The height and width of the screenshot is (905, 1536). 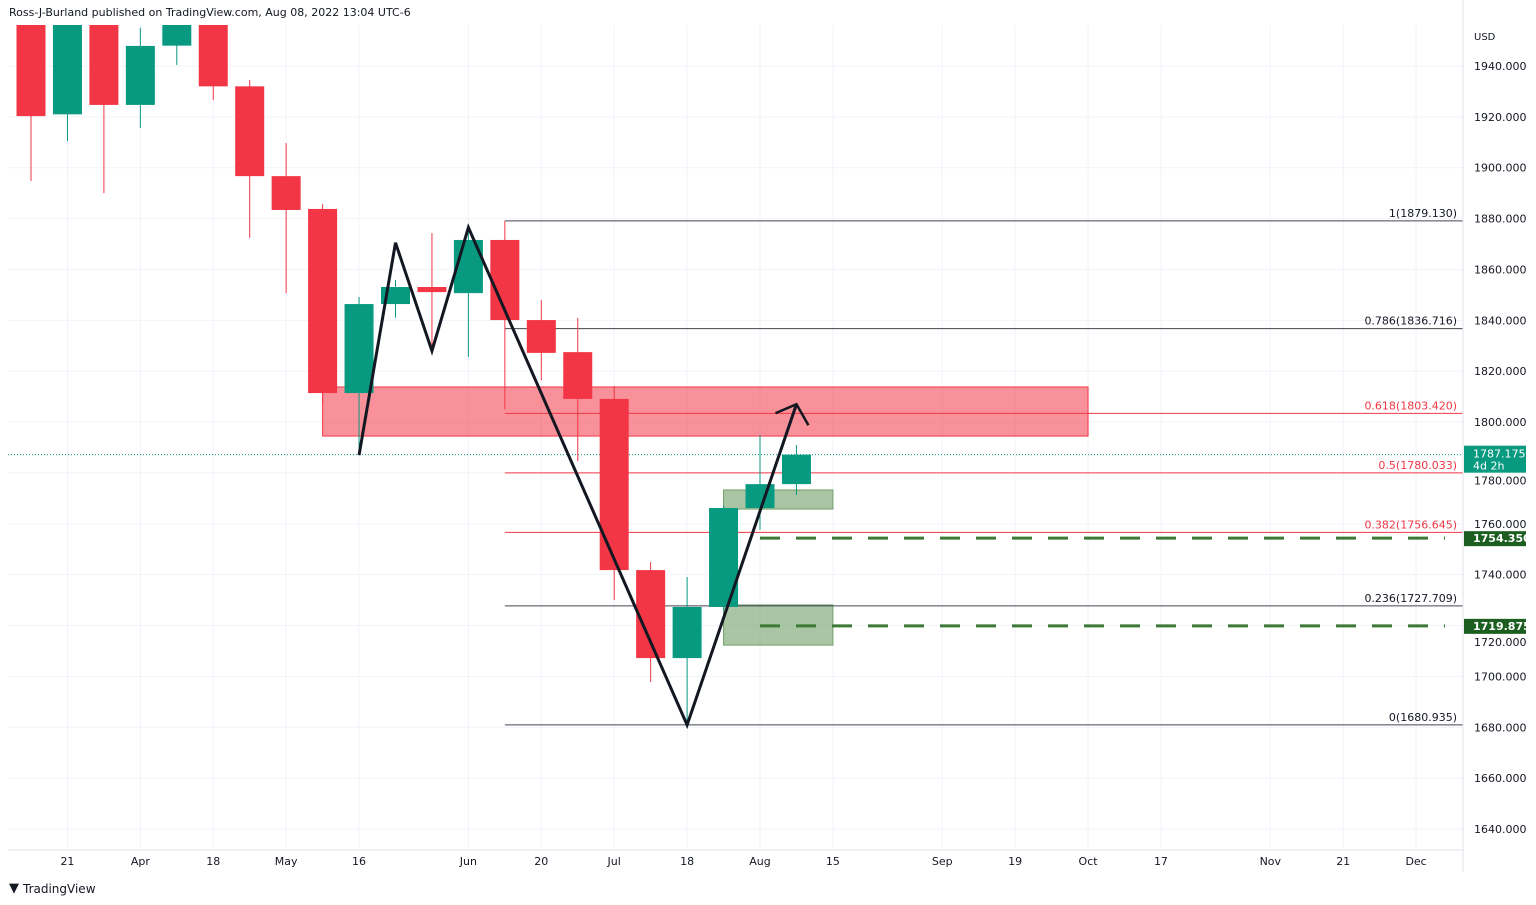 What do you see at coordinates (1423, 717) in the screenshot?
I see `fib-level-label: 0(1680.935)` at bounding box center [1423, 717].